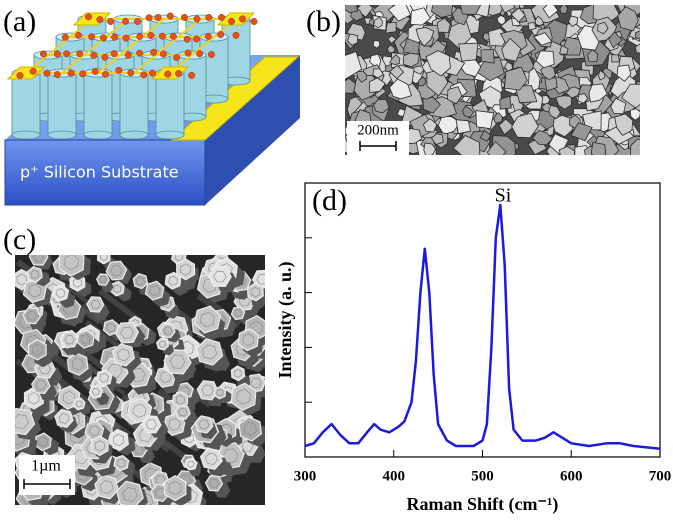 The width and height of the screenshot is (673, 521). Describe the element at coordinates (394, 476) in the screenshot. I see `x-tick-label: 400` at that location.